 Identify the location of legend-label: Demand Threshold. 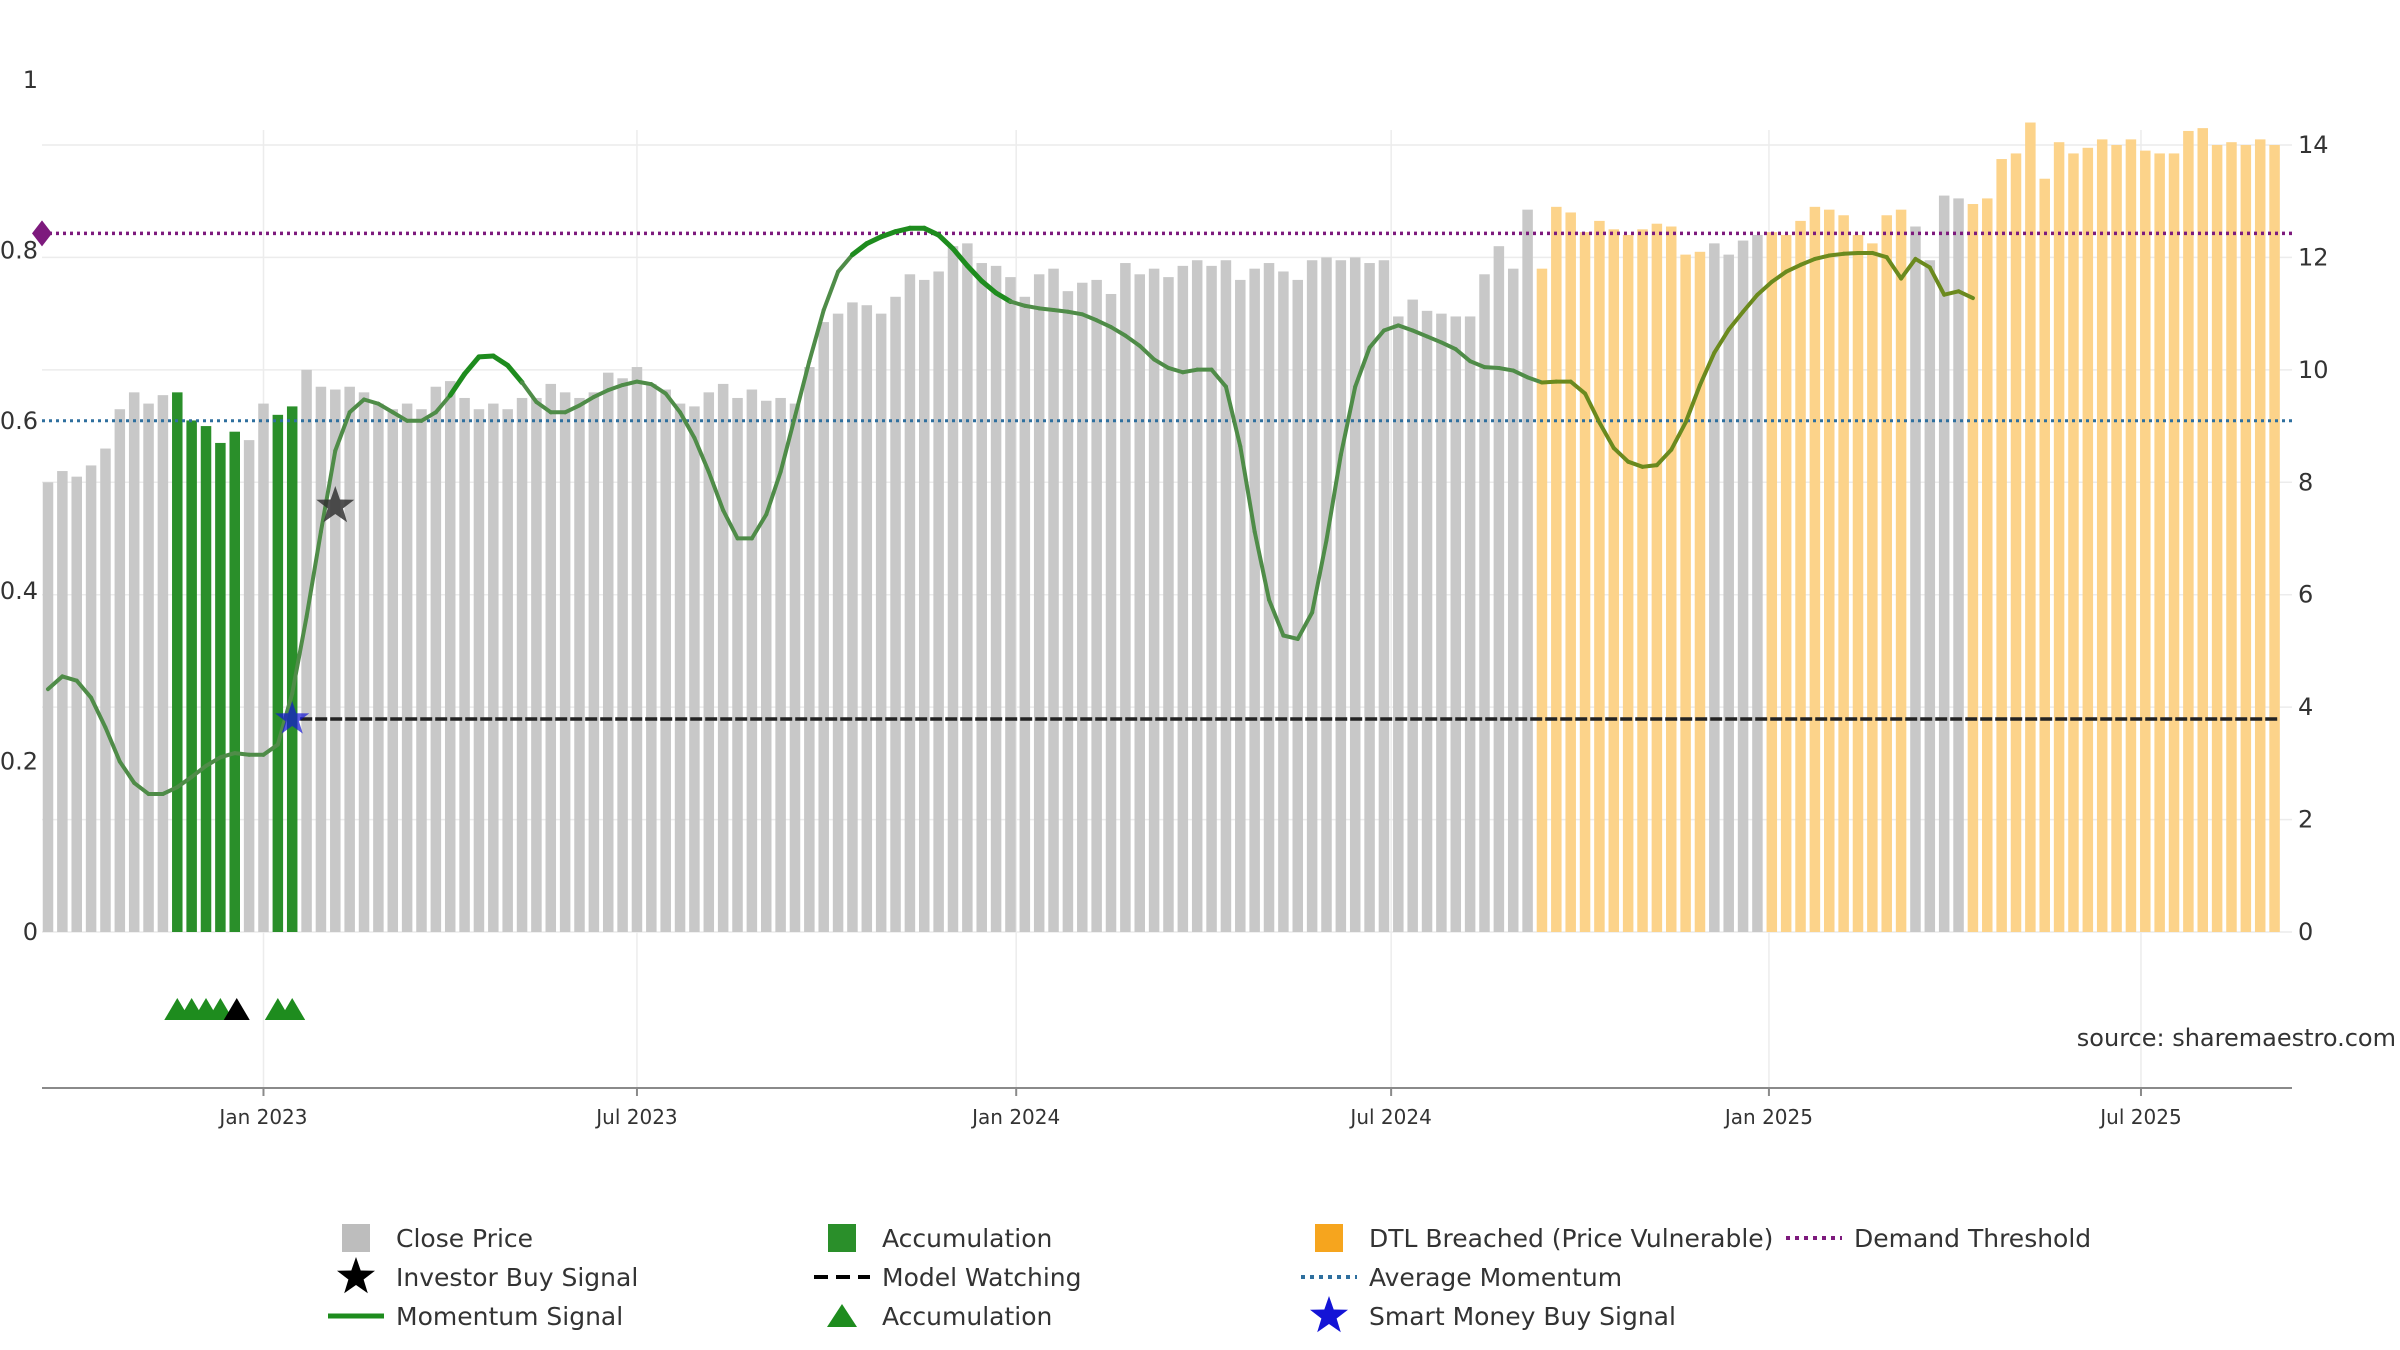
(1972, 1238).